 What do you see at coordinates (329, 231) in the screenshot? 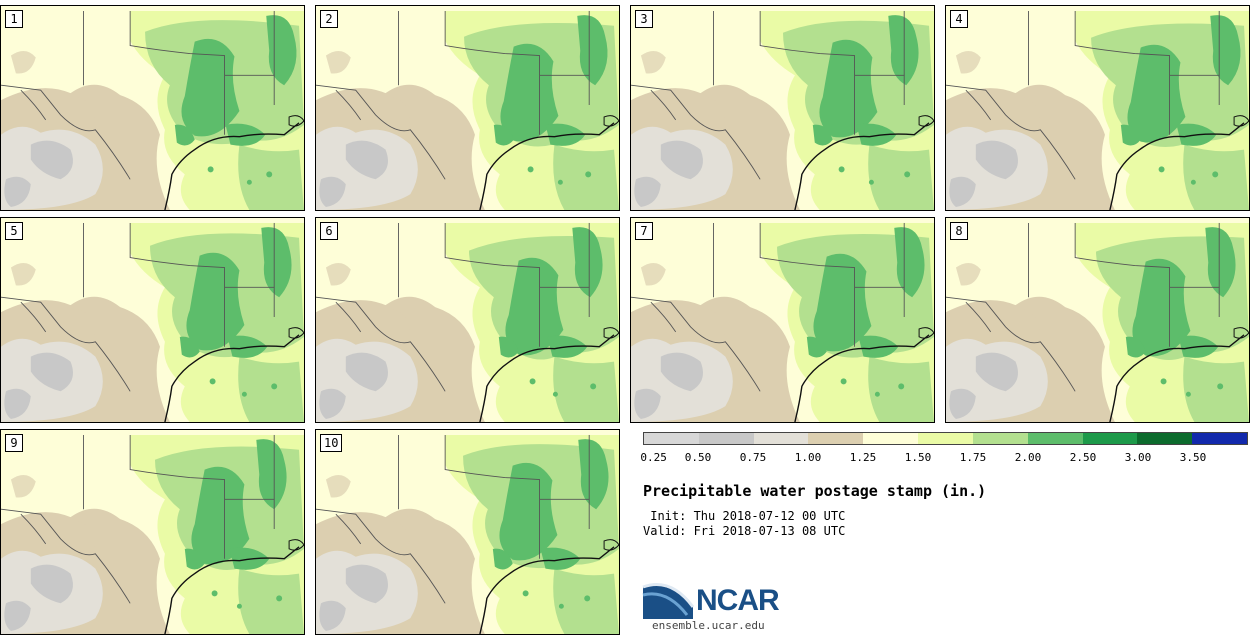
I see `member-number-label: 6` at bounding box center [329, 231].